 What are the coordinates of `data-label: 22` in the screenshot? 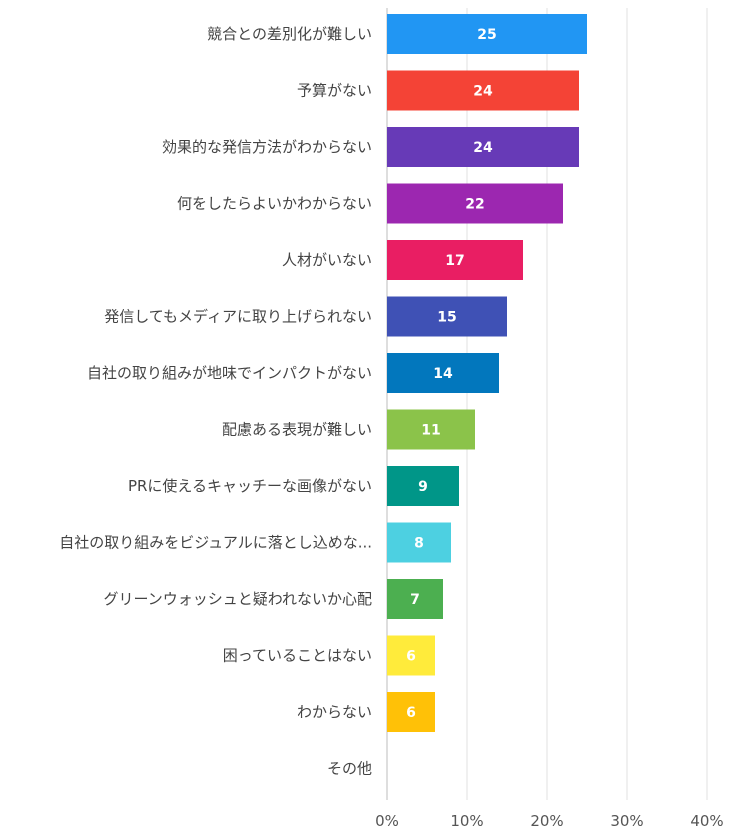 It's located at (474, 205).